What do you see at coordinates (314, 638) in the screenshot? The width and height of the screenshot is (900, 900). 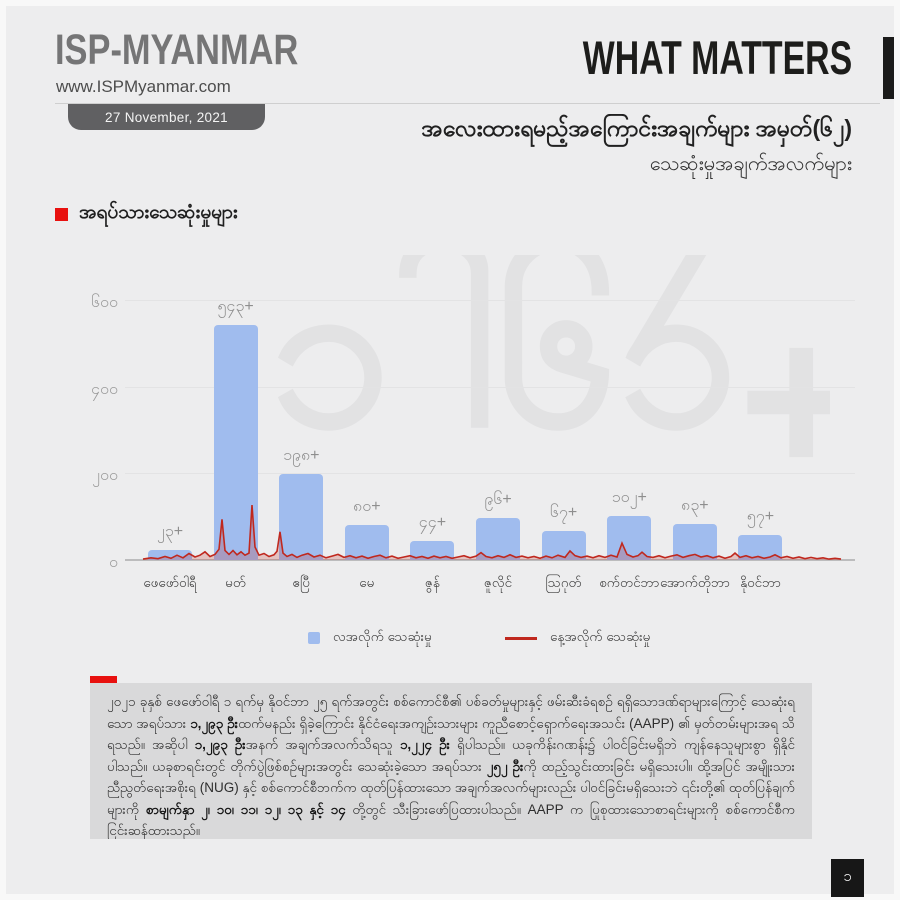 I see `legend-bar-swatch-icon` at bounding box center [314, 638].